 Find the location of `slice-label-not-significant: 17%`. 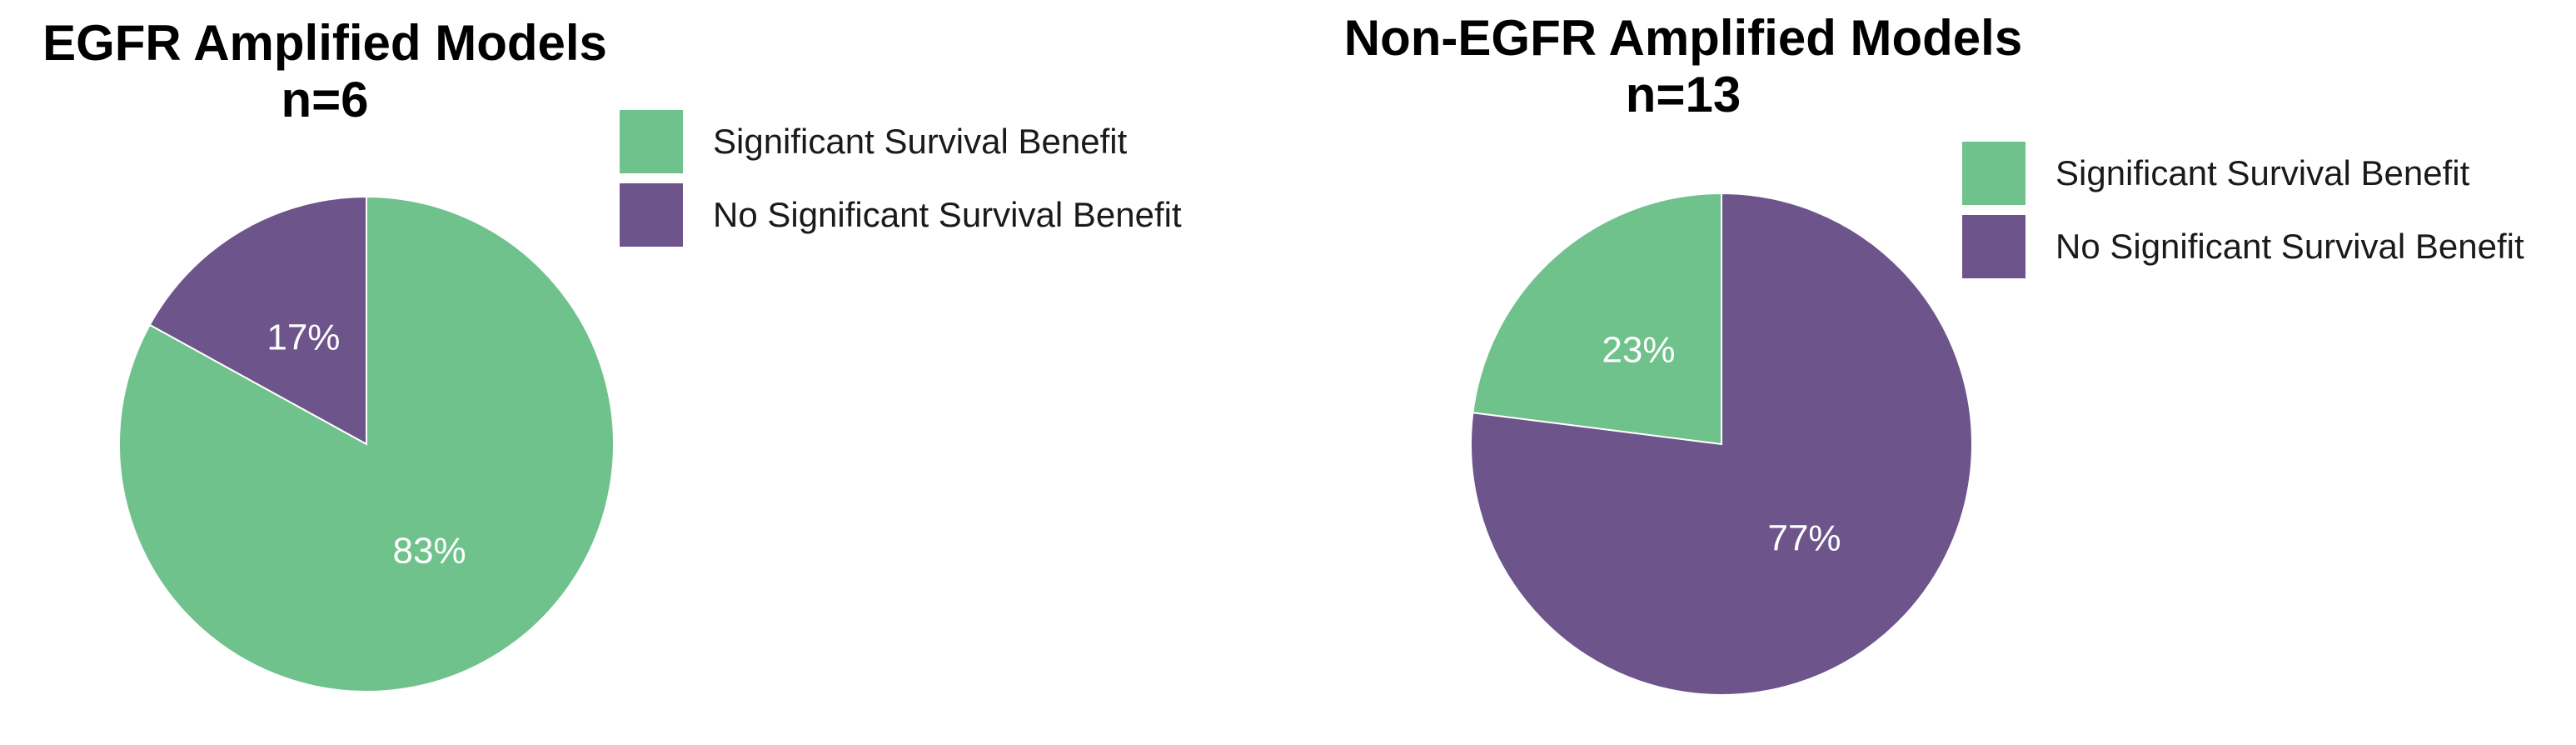

slice-label-not-significant: 17% is located at coordinates (303, 338).